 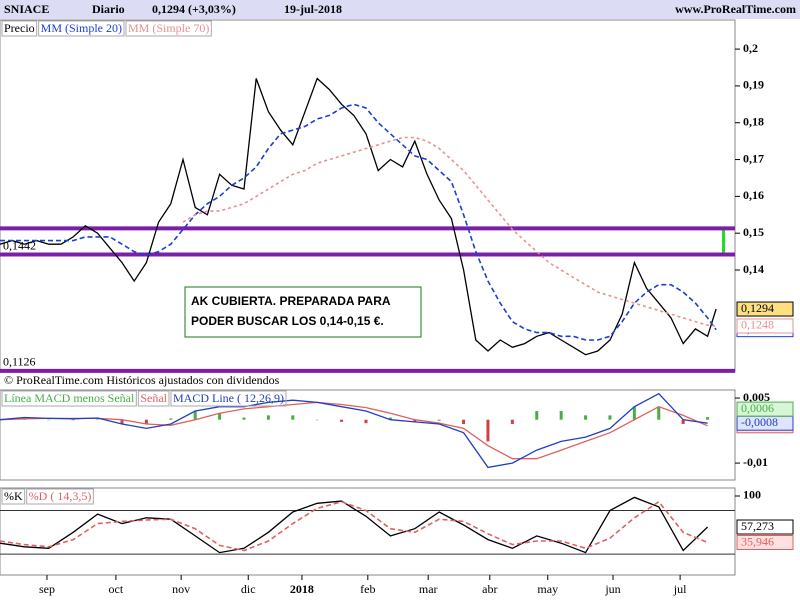 I want to click on legend-entry: MM (Simple 20), so click(x=81, y=28).